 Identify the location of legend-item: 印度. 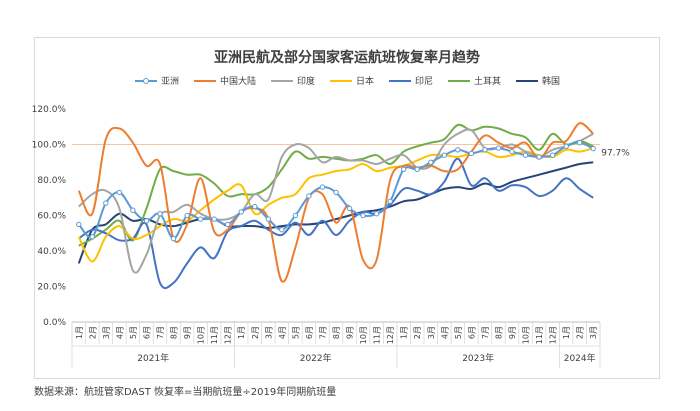
(292, 80).